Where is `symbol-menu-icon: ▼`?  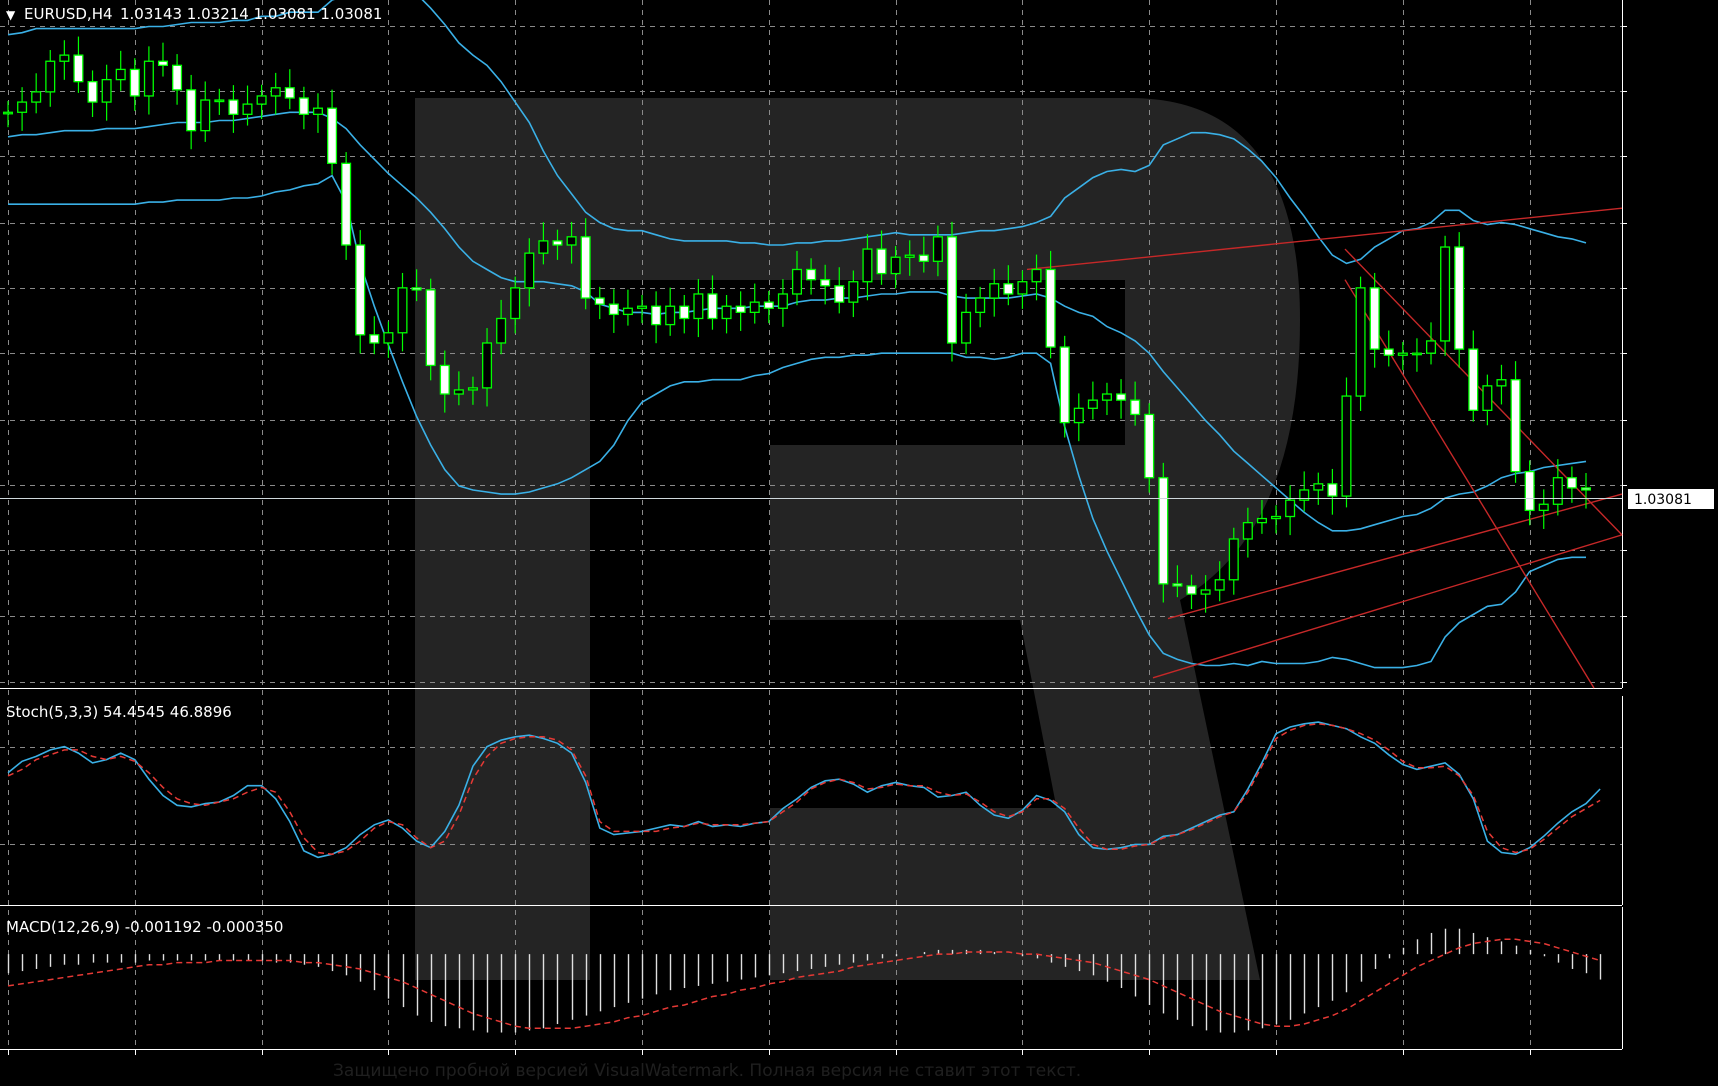
symbol-menu-icon: ▼ is located at coordinates (11, 15).